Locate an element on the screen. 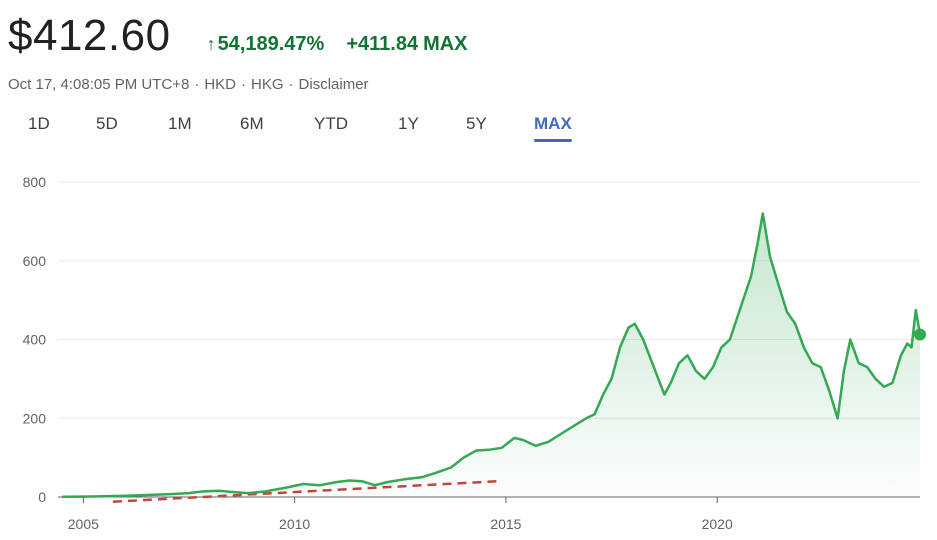 Image resolution: width=937 pixels, height=540 pixels. tab-5d: 5D is located at coordinates (107, 124).